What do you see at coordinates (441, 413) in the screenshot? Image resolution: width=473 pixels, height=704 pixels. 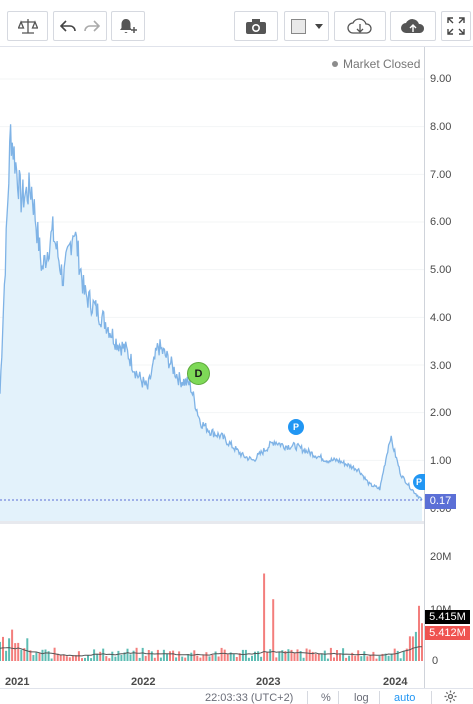 I see `price-tick: 2.00` at bounding box center [441, 413].